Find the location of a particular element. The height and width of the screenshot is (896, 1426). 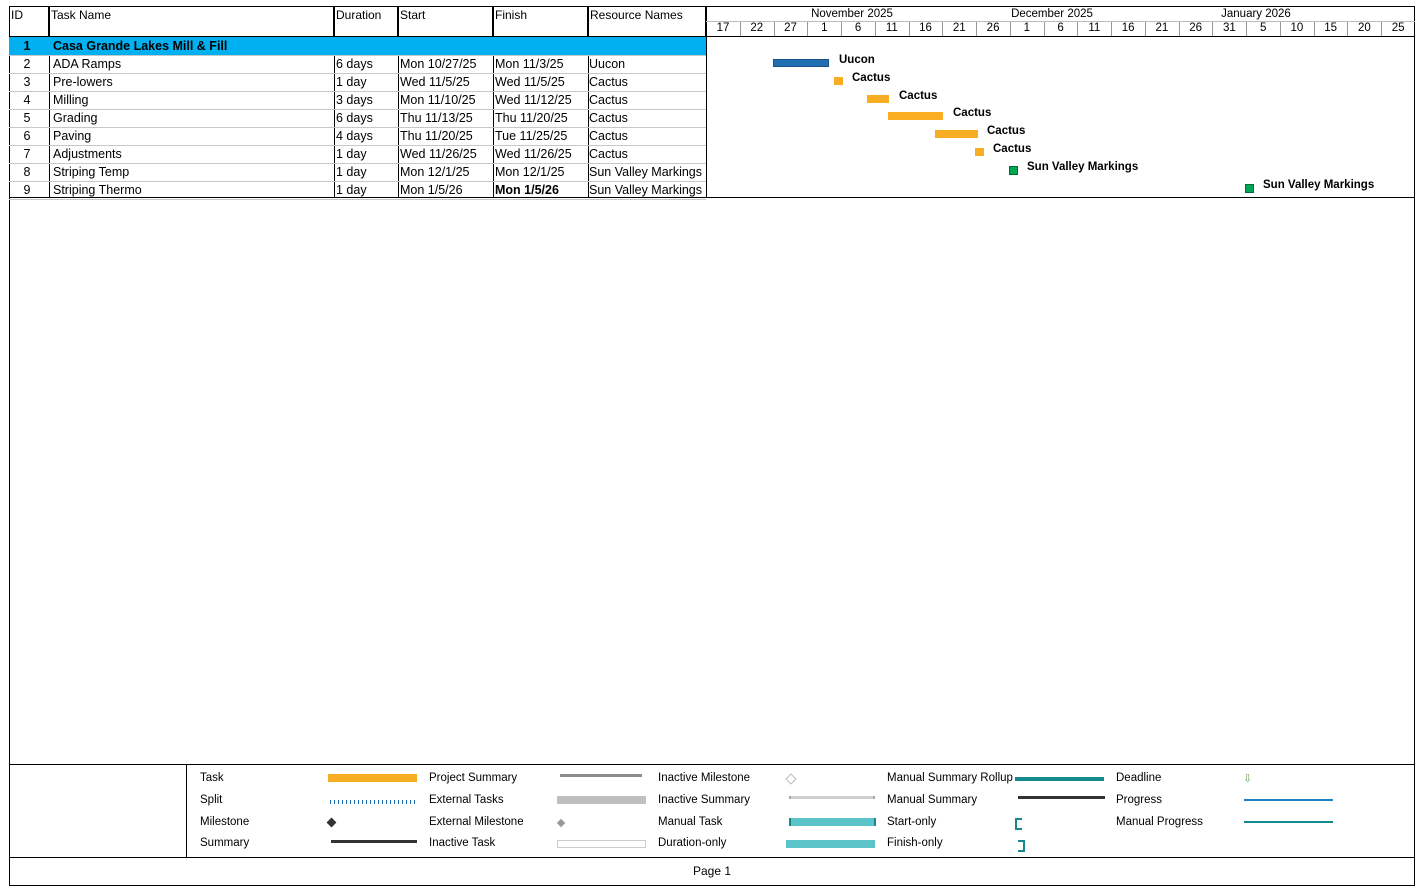

timescale-divider is located at coordinates (1060, 21).